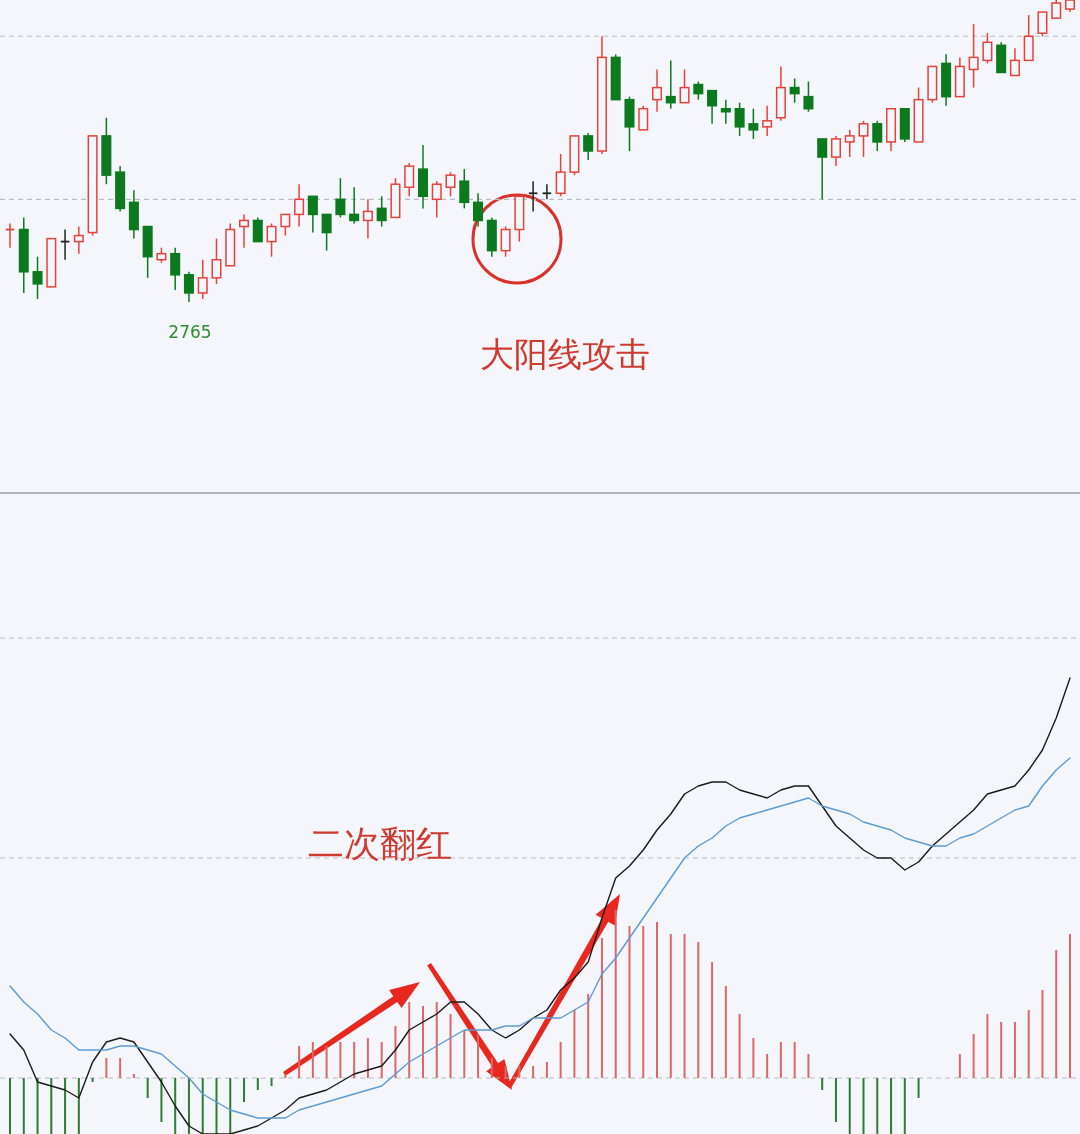 The width and height of the screenshot is (1080, 1134). Describe the element at coordinates (190, 332) in the screenshot. I see `annotation: 2765` at that location.